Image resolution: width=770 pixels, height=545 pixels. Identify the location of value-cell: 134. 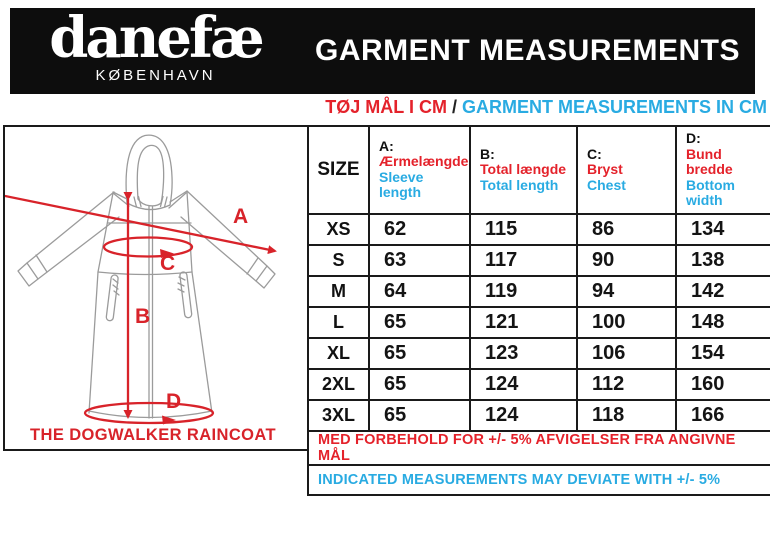
(722, 229).